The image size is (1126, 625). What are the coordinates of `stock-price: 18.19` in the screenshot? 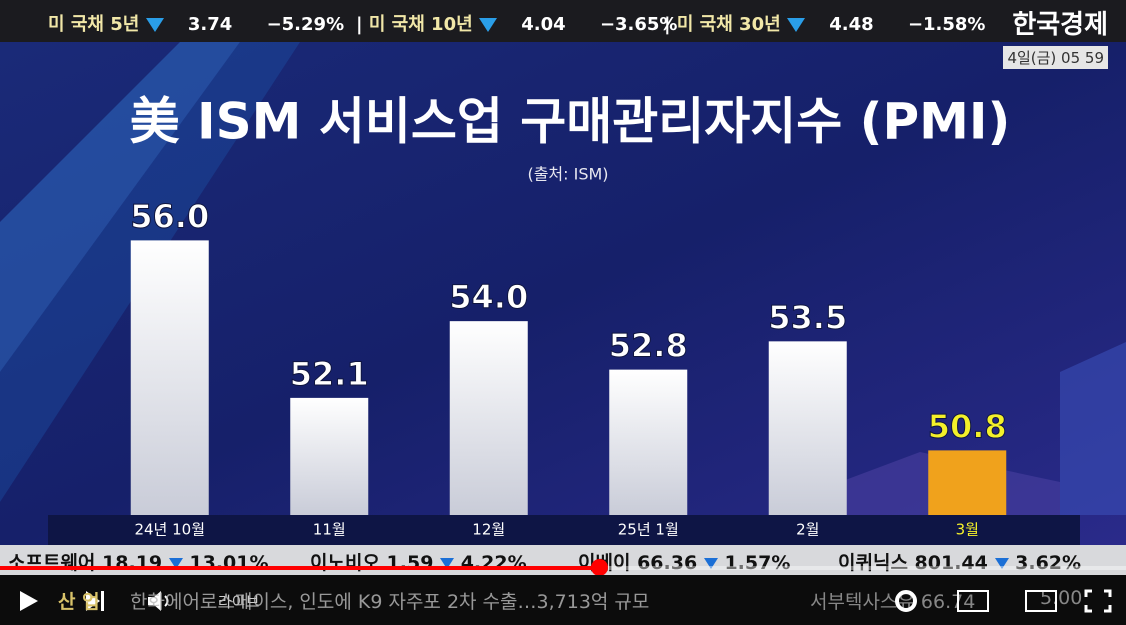 It's located at (132, 563).